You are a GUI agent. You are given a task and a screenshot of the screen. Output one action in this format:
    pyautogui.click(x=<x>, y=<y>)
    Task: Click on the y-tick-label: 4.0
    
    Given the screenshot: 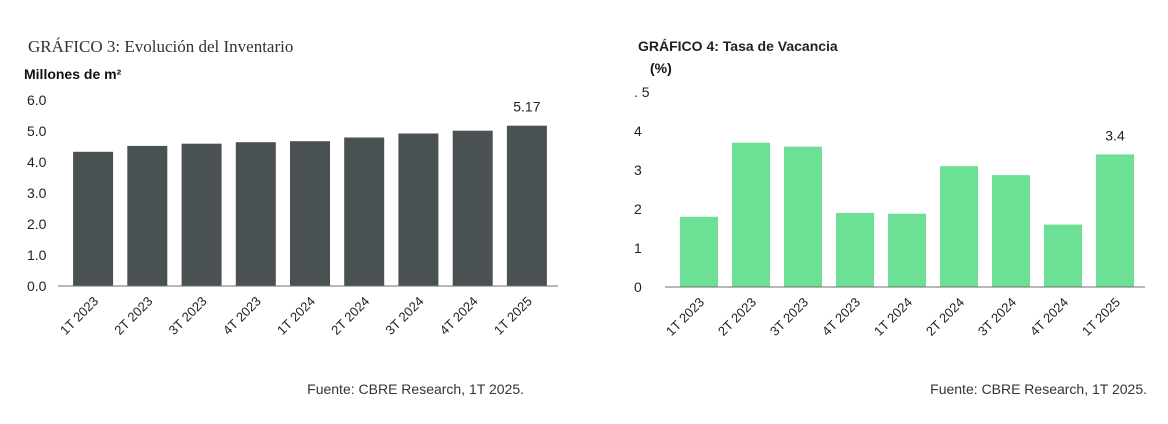 What is the action you would take?
    pyautogui.click(x=37, y=162)
    